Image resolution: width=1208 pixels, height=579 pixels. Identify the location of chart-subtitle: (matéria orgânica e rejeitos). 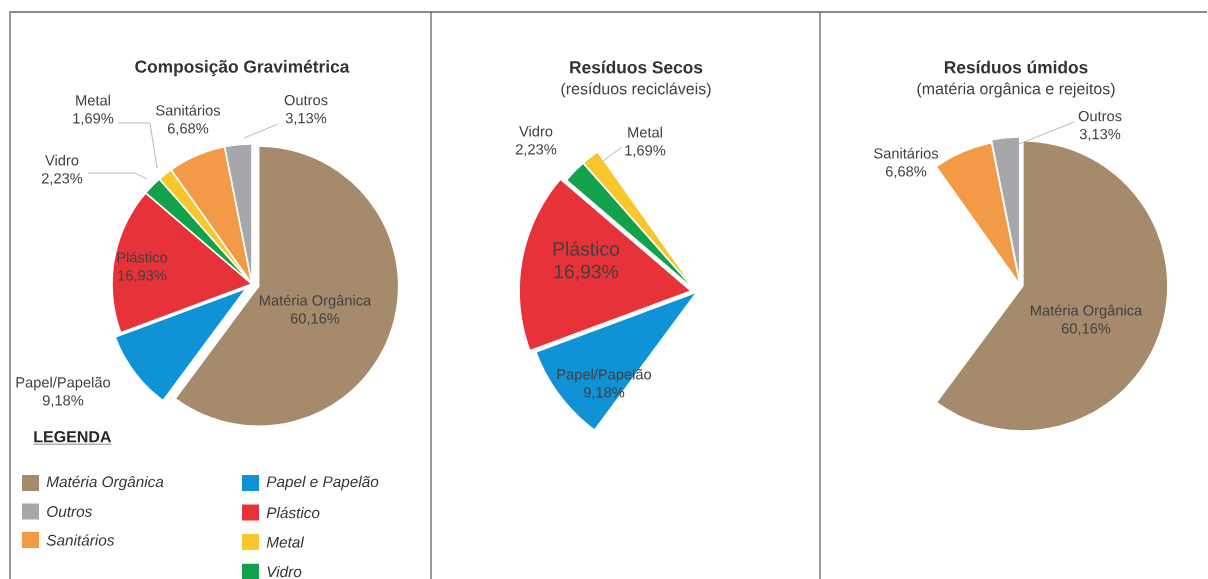
(1016, 90).